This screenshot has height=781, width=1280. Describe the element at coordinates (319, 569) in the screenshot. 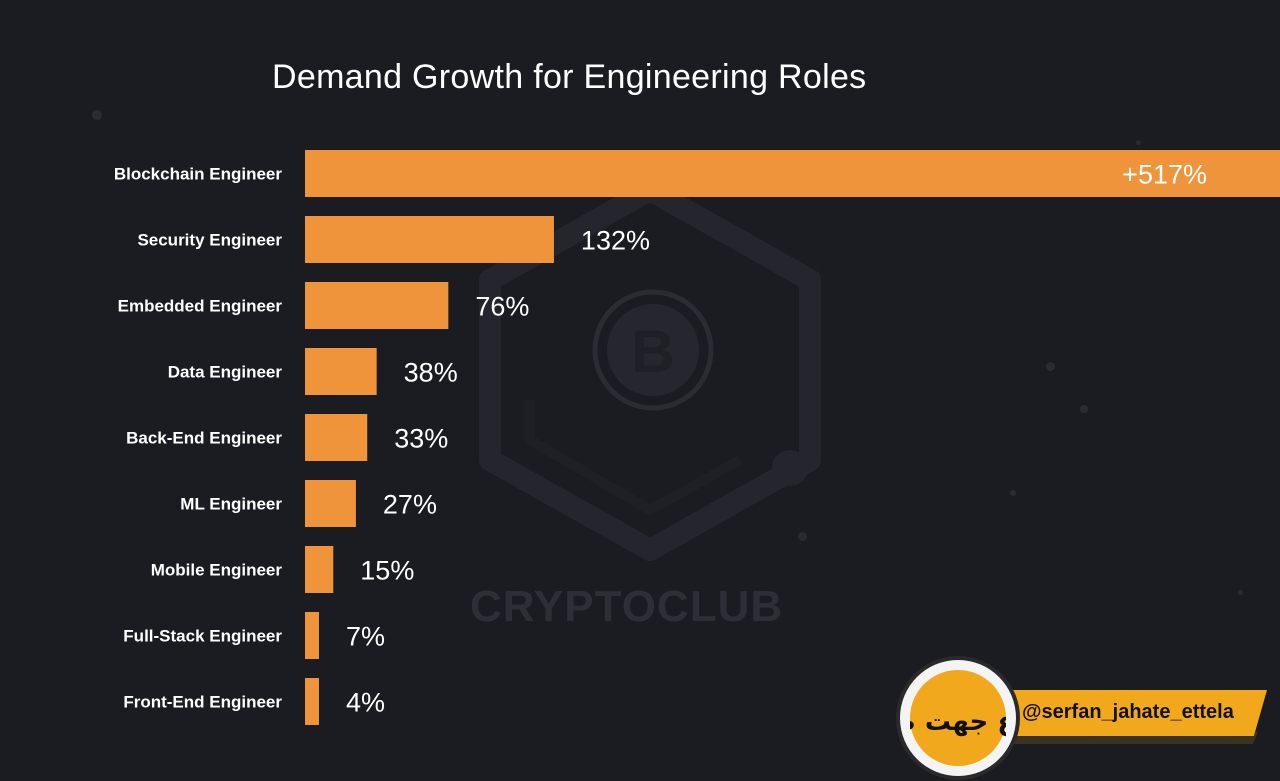

I see `bar-mobile-engineer` at that location.